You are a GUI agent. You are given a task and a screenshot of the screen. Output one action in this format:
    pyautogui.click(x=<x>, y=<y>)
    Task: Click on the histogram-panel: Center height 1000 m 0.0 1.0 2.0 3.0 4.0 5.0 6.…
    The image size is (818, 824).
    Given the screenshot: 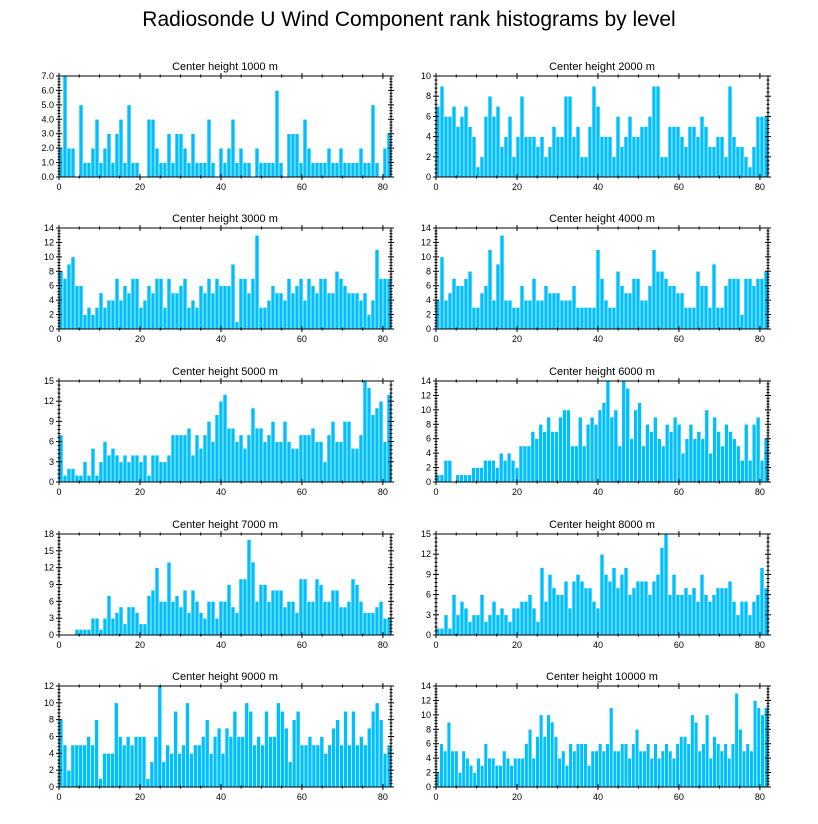 What is the action you would take?
    pyautogui.click(x=217, y=126)
    